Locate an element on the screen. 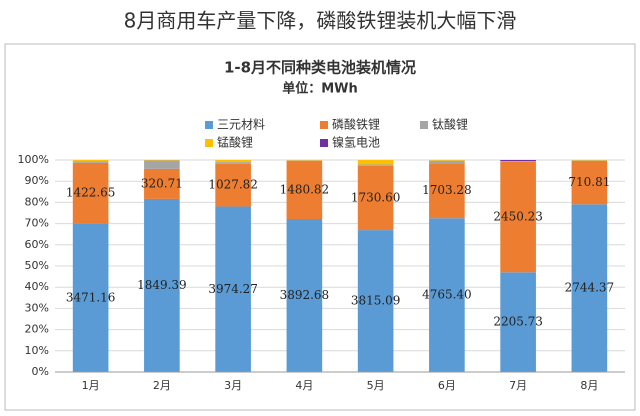 This screenshot has width=640, height=416. unit-label: 单位：MWh is located at coordinates (320, 89).